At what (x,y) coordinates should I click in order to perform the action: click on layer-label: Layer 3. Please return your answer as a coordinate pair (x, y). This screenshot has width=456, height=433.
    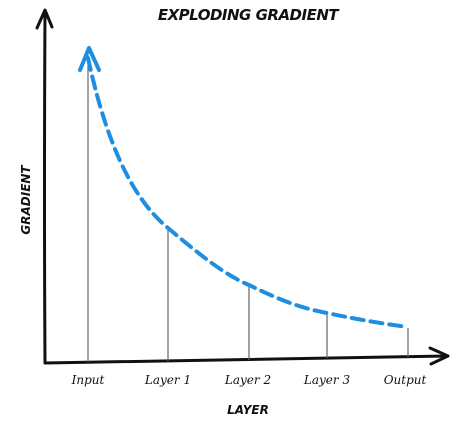
    Looking at the image, I should click on (327, 380).